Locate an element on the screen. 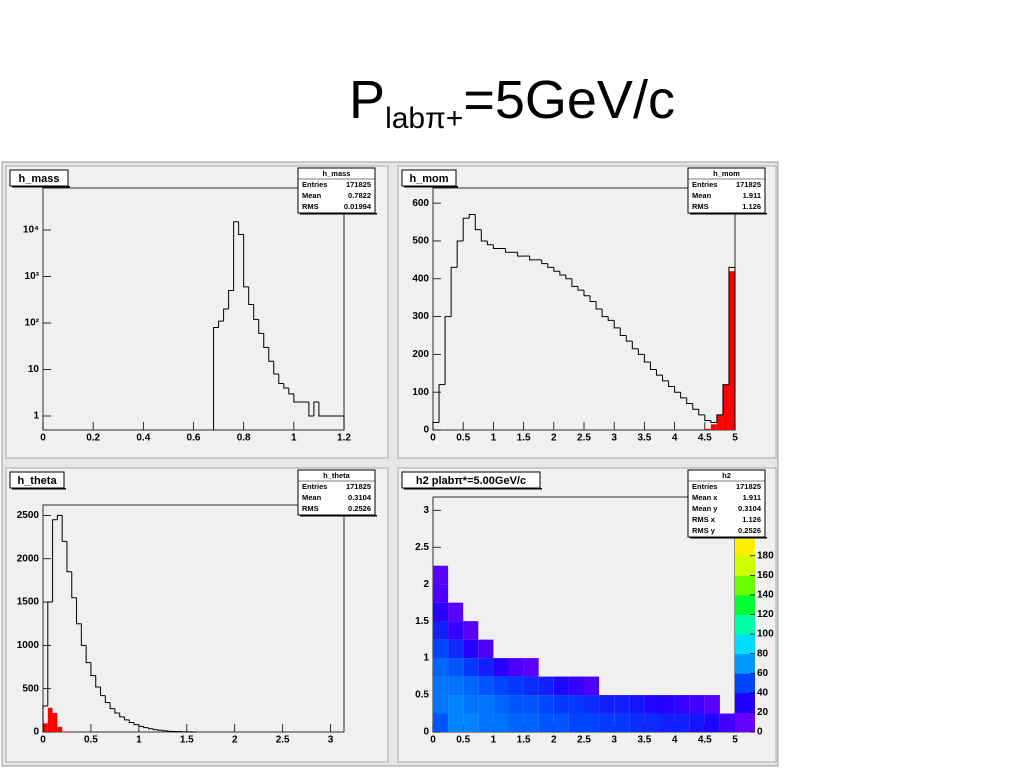 This screenshot has height=768, width=1024. stats-value: 1.911 is located at coordinates (752, 195).